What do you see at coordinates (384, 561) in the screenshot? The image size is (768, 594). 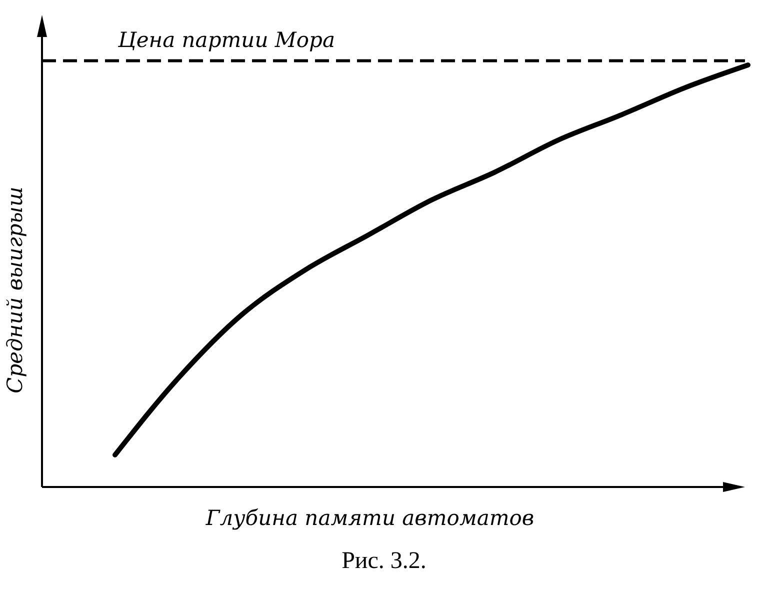 I see `text: Рис. 3.2.` at bounding box center [384, 561].